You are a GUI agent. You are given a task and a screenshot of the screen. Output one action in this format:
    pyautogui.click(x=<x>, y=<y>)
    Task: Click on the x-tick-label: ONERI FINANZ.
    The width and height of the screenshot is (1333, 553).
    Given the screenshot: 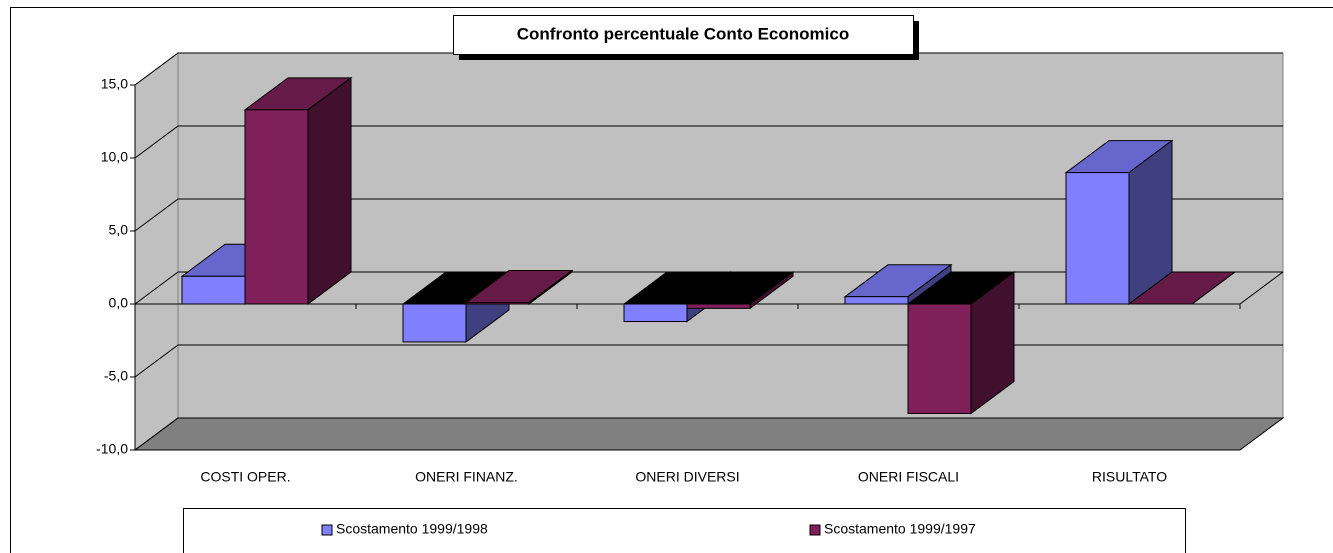 What is the action you would take?
    pyautogui.click(x=466, y=477)
    